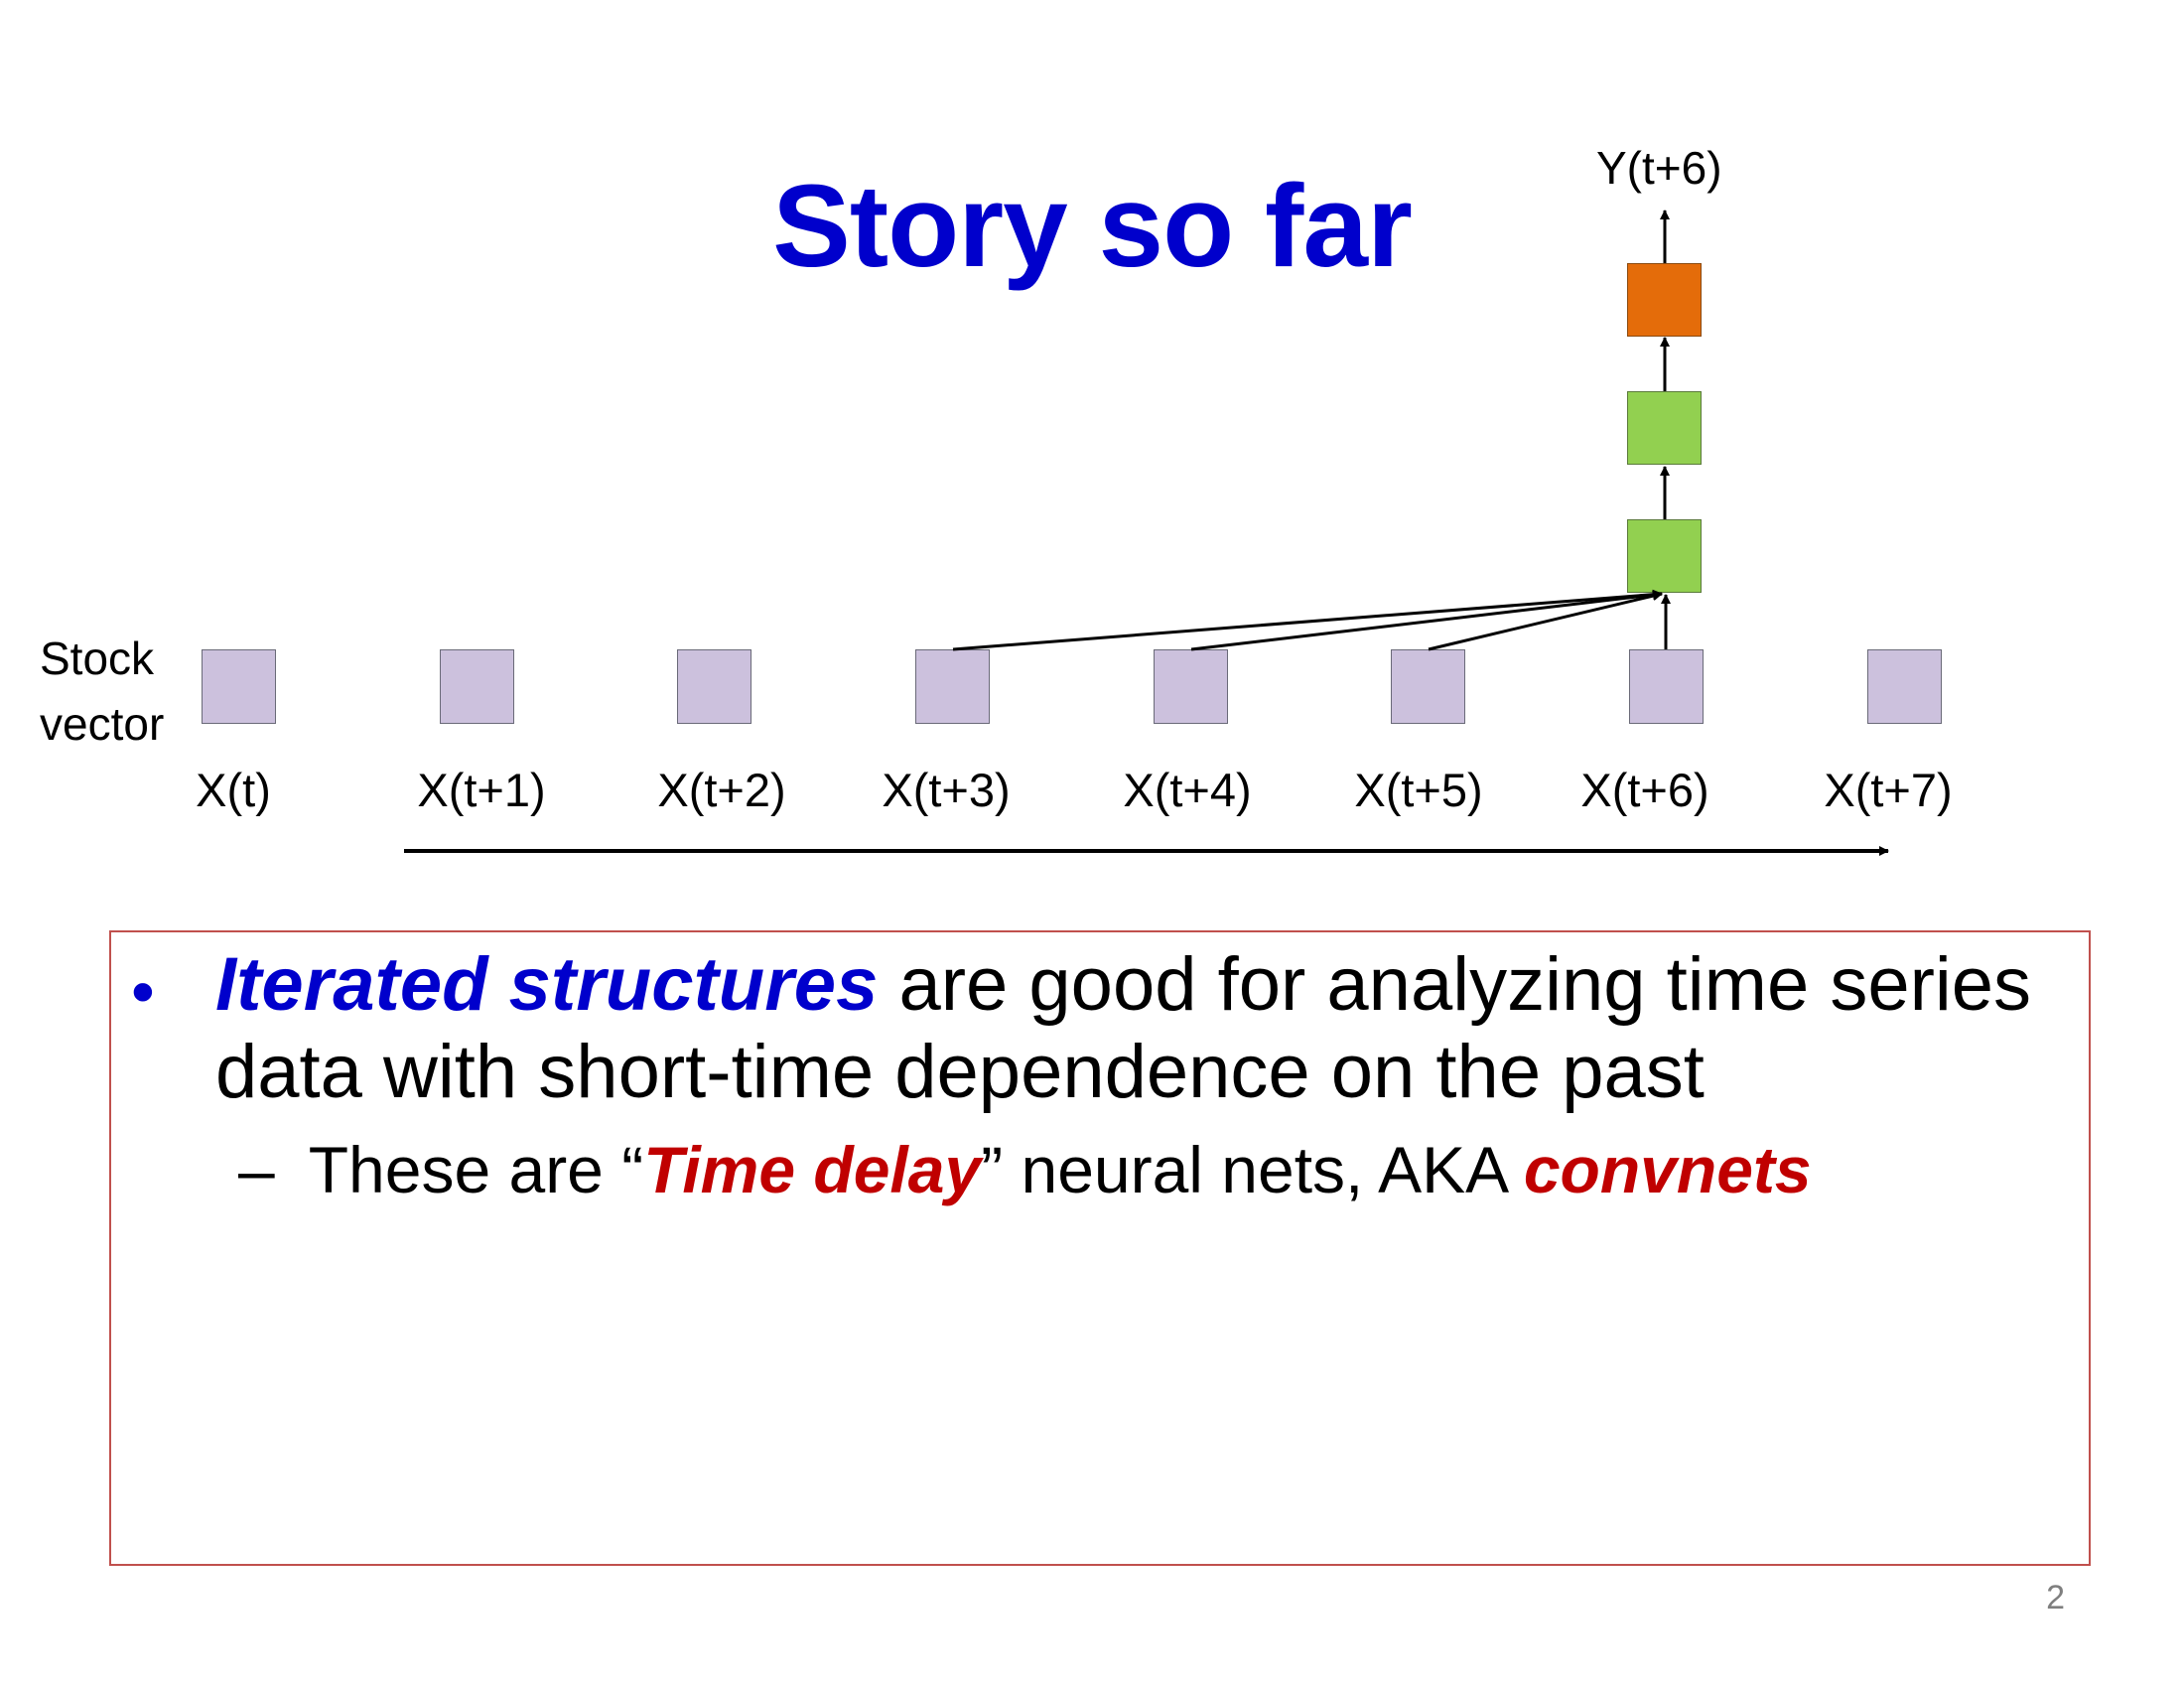 Image resolution: width=2184 pixels, height=1688 pixels. Describe the element at coordinates (1664, 300) in the screenshot. I see `output-node` at that location.